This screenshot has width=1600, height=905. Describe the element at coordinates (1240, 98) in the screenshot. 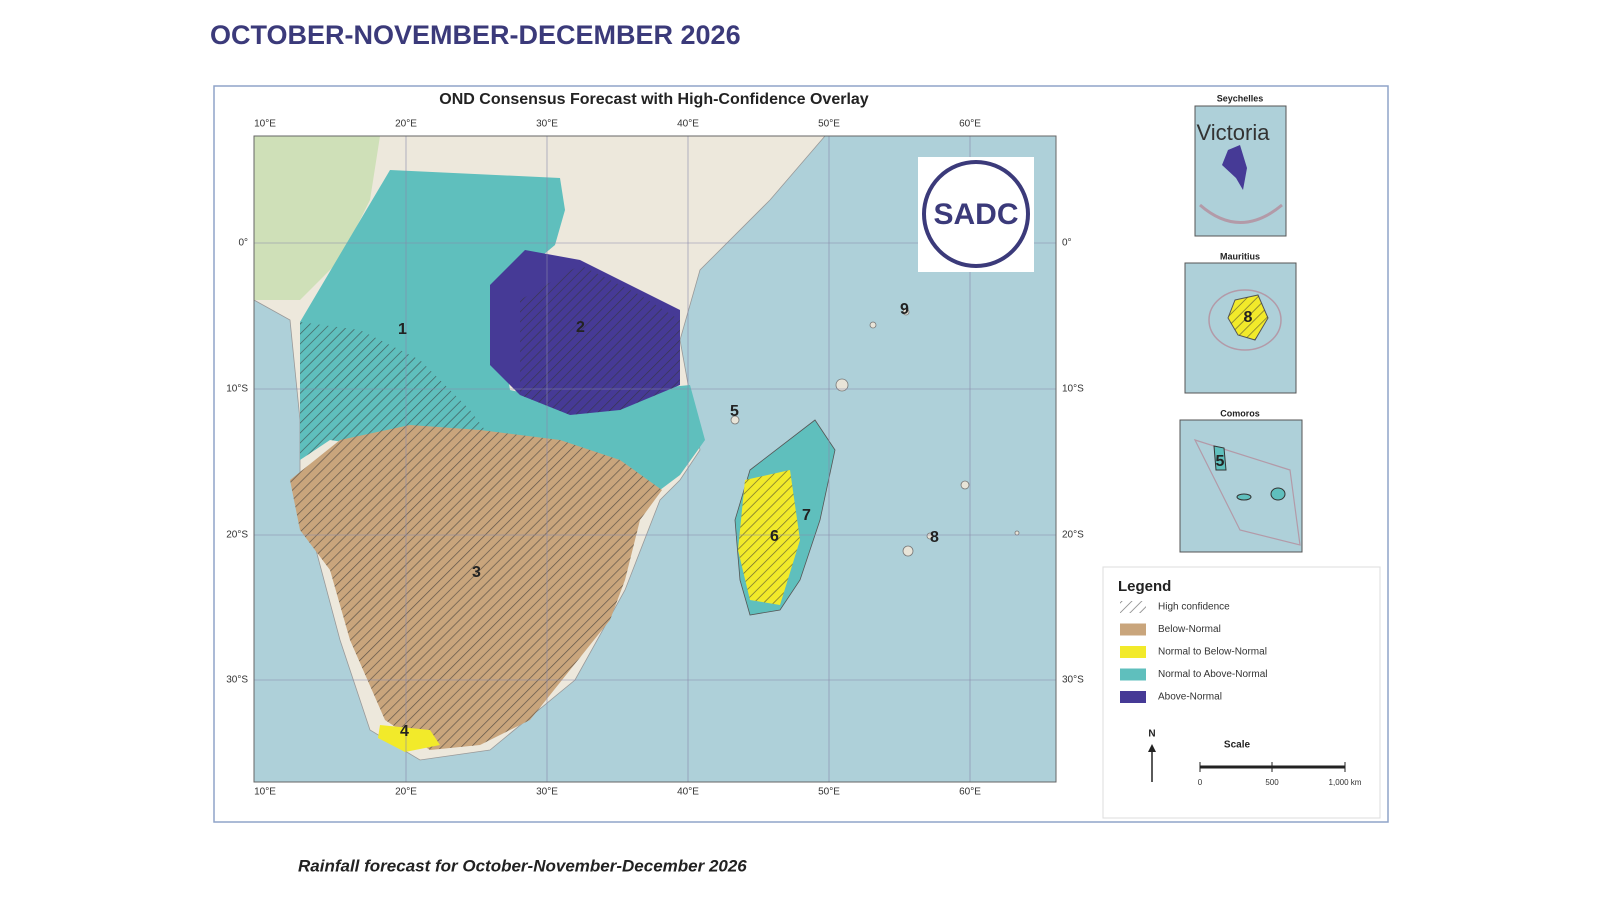

I see `inset-title: Seychelles` at that location.